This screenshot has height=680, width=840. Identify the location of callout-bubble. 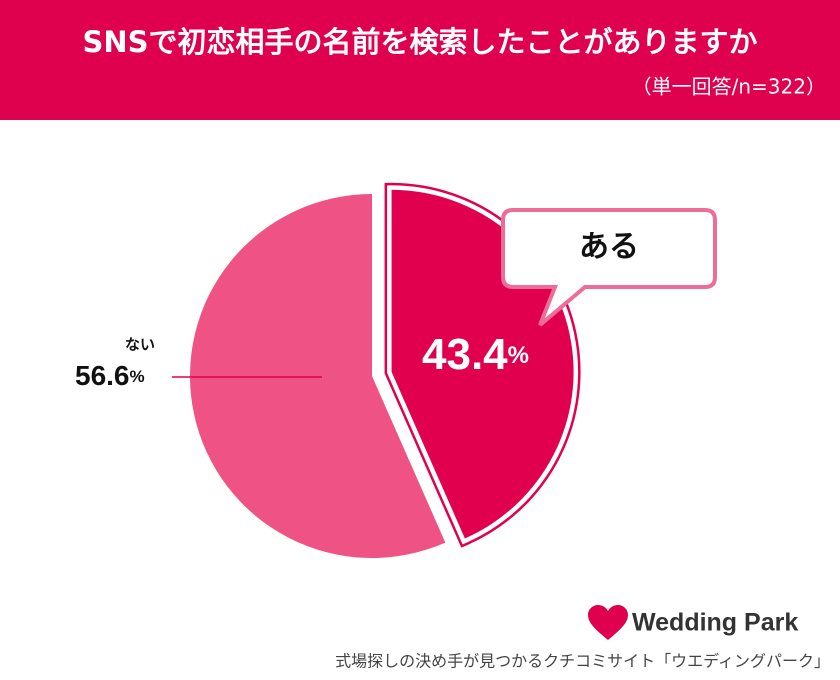
(609, 267).